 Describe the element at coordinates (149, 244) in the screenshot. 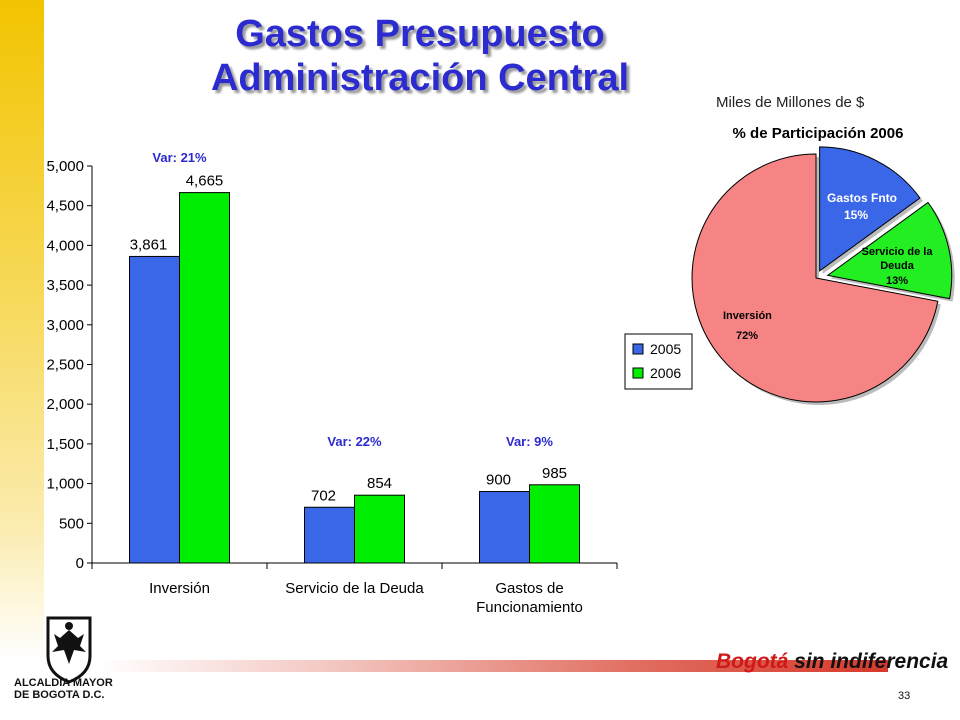

I see `bar-value-label: 3,861` at that location.